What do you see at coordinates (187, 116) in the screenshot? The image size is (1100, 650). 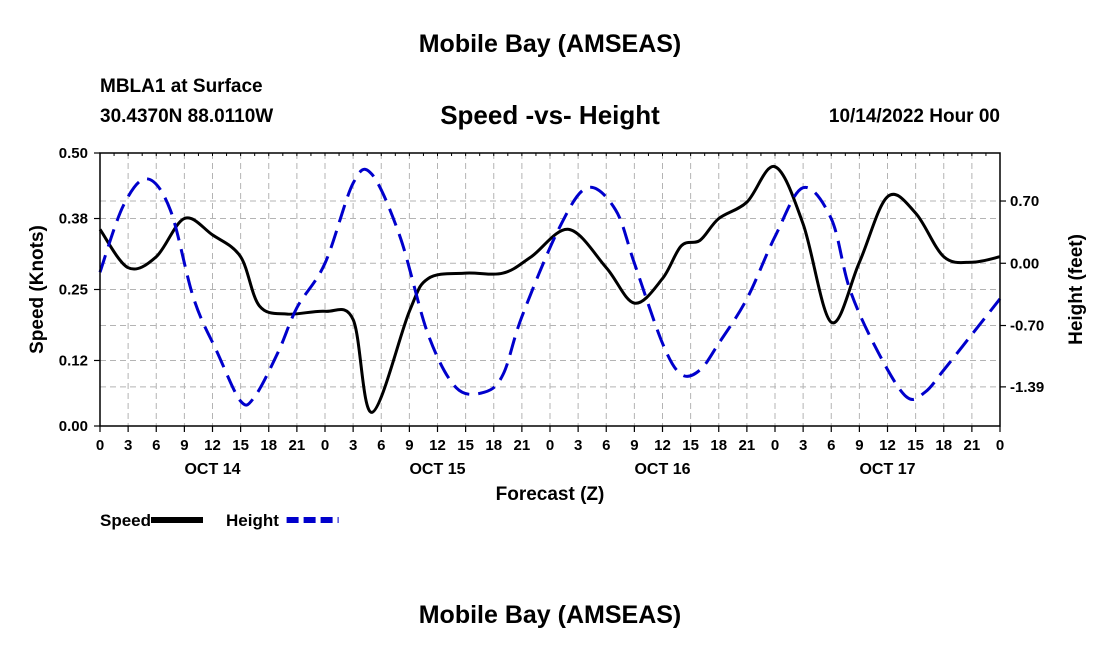 I see `station-coordinates: 30.4370N 88.0110W` at bounding box center [187, 116].